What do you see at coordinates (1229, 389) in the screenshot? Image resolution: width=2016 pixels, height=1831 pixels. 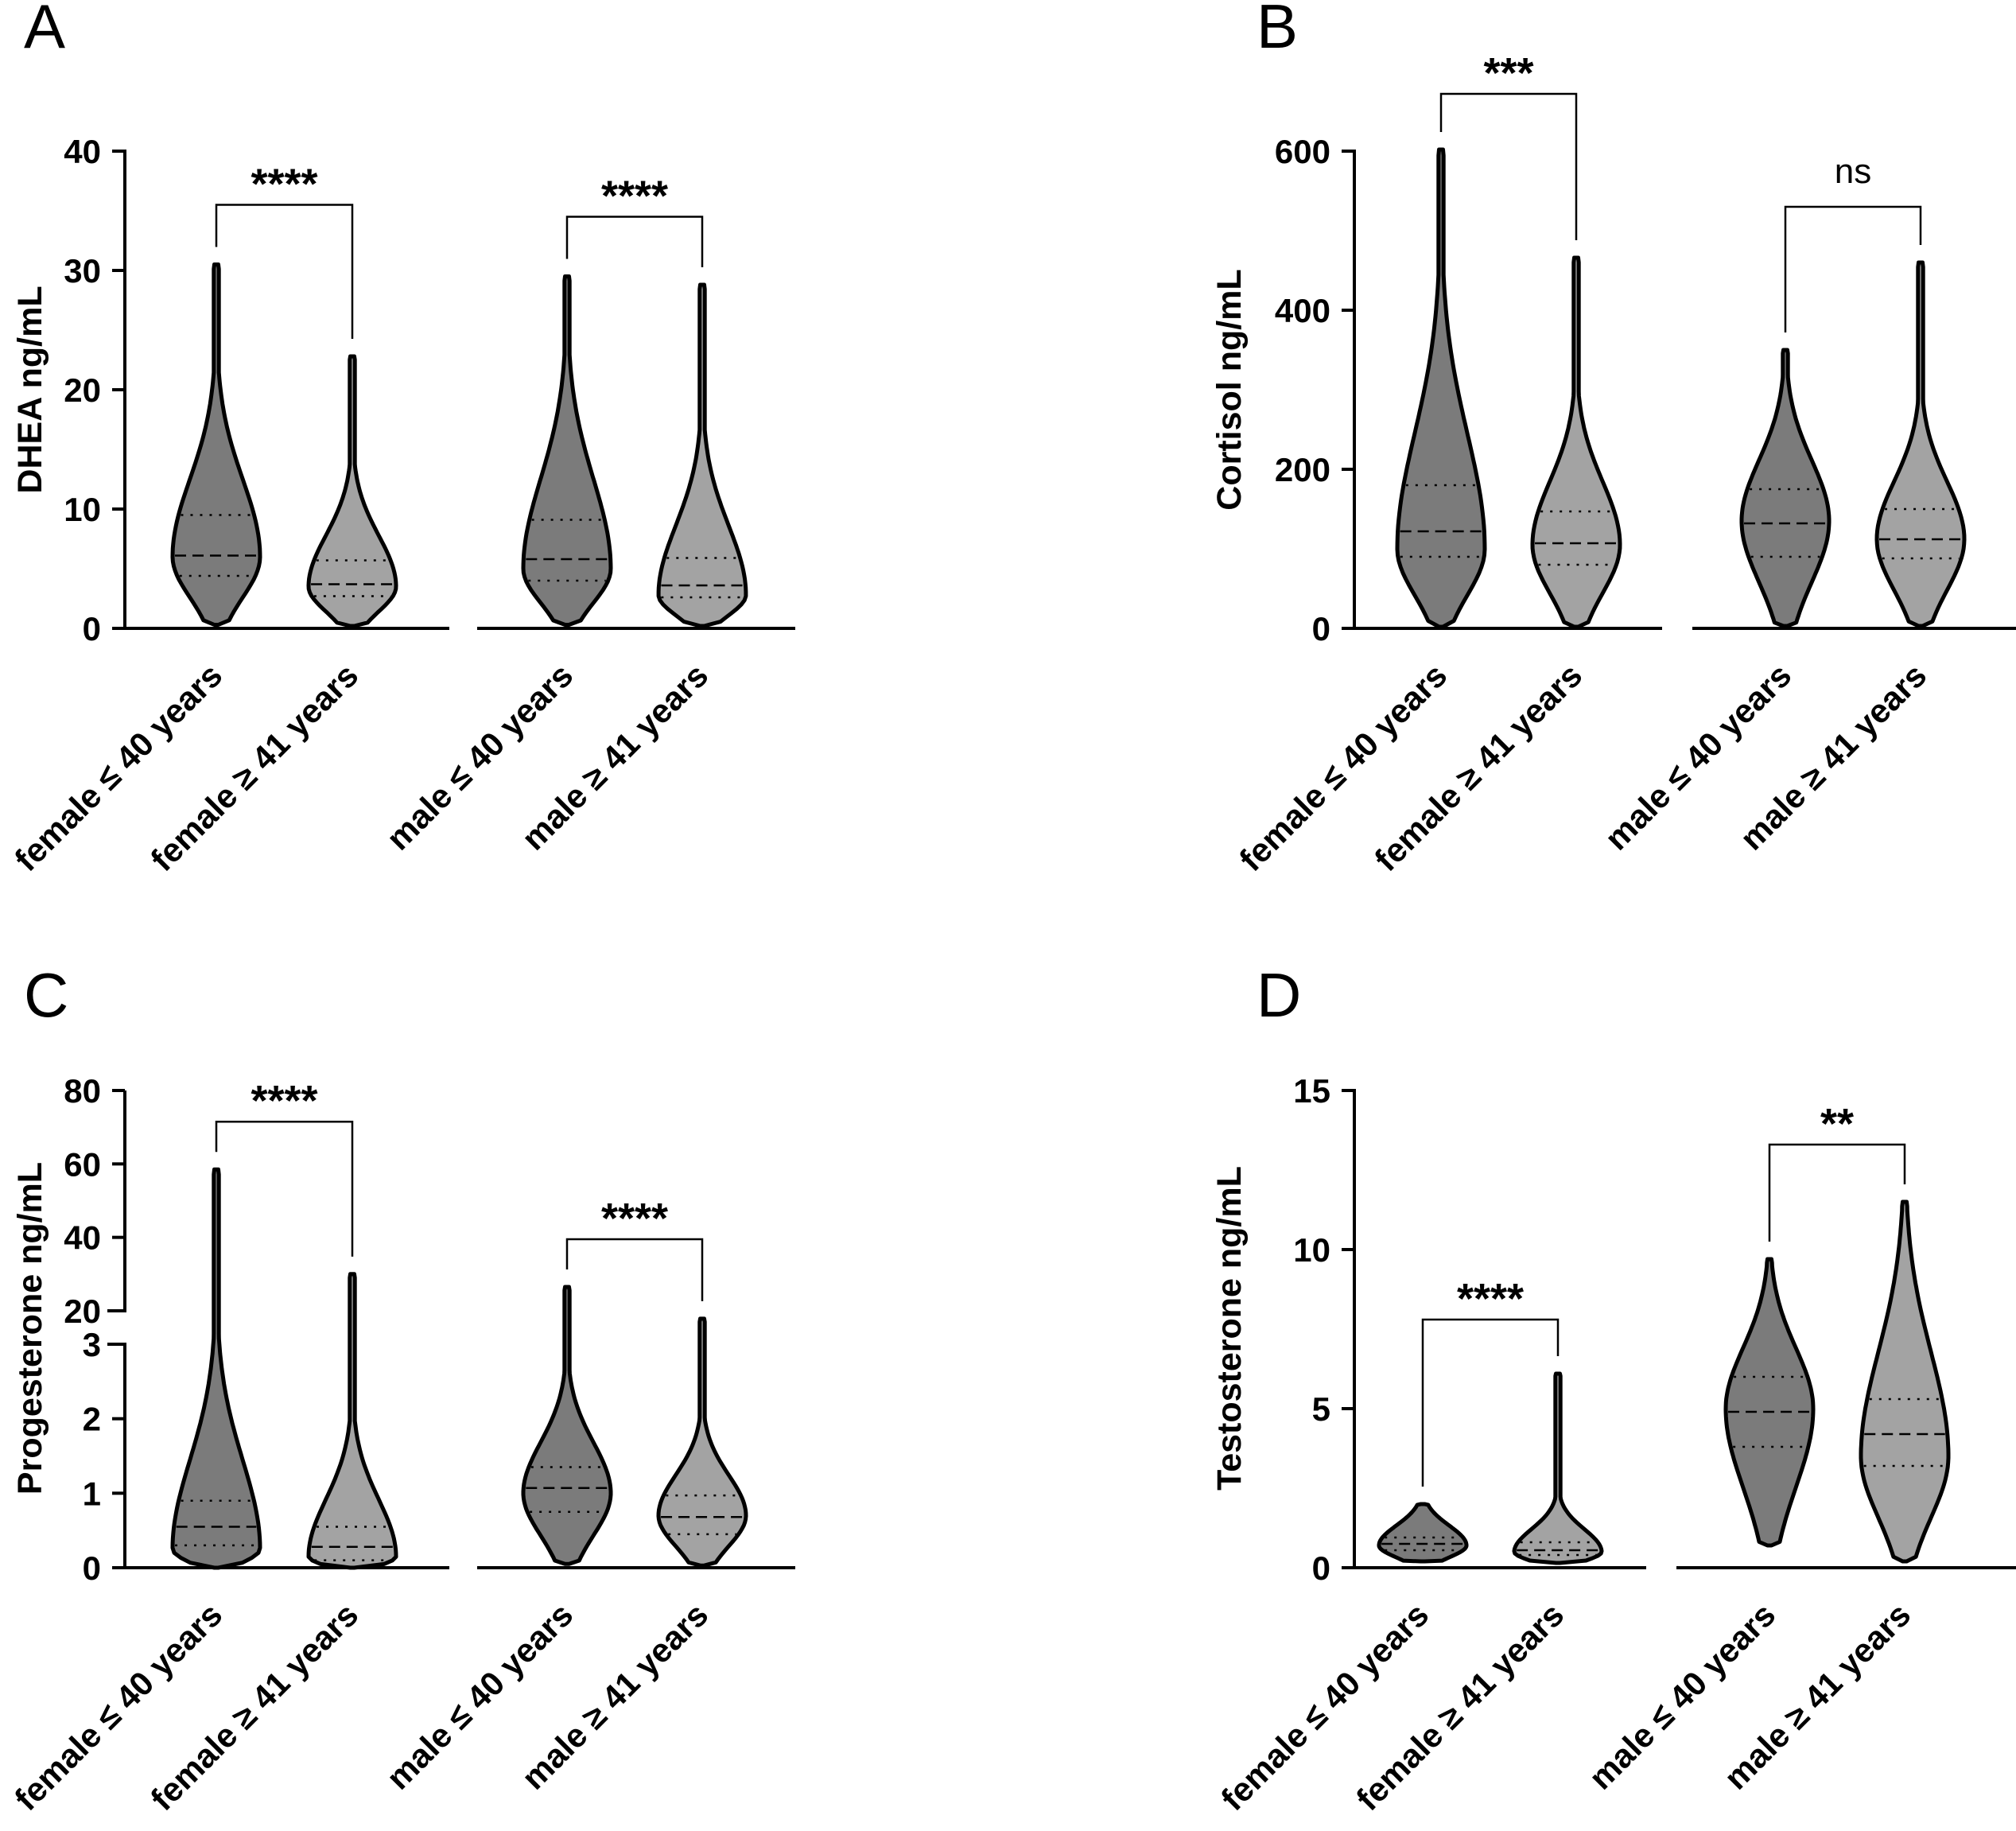 I see `y-axis-title: Cortisol ng/mL` at bounding box center [1229, 389].